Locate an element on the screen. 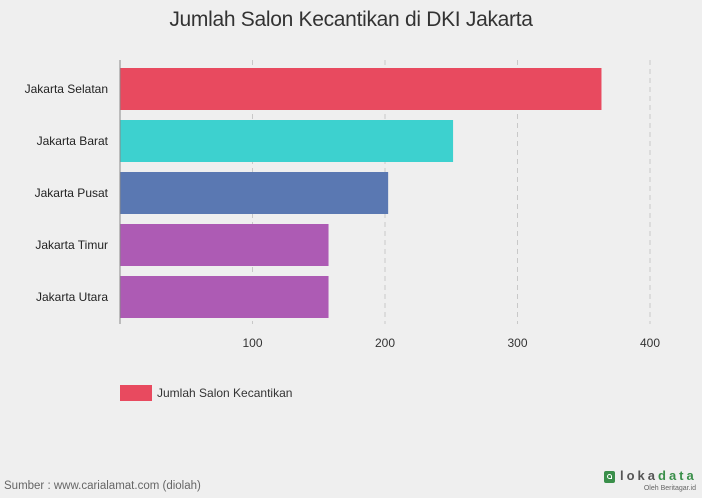 Image resolution: width=702 pixels, height=498 pixels. category-label: Jakarta Selatan is located at coordinates (66, 89).